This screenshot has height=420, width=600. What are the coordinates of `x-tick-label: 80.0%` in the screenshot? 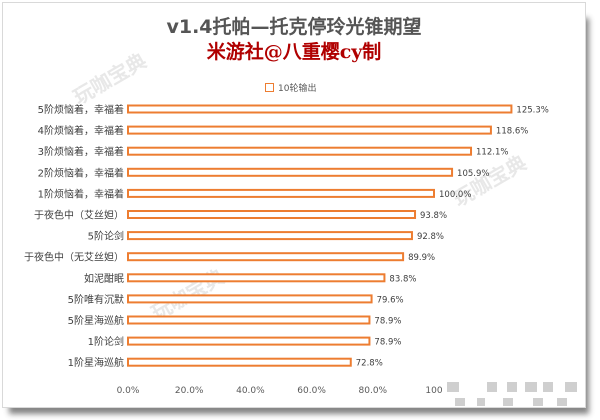 It's located at (373, 391).